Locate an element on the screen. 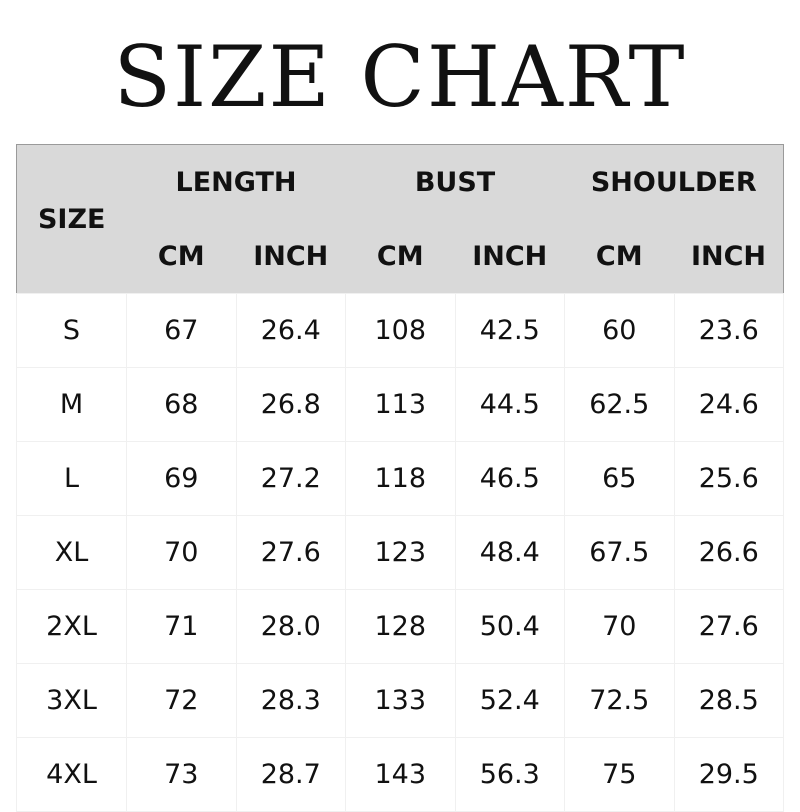  table-row: M 68 26.8 113 44.5 62.5 24.6 is located at coordinates (400, 404).